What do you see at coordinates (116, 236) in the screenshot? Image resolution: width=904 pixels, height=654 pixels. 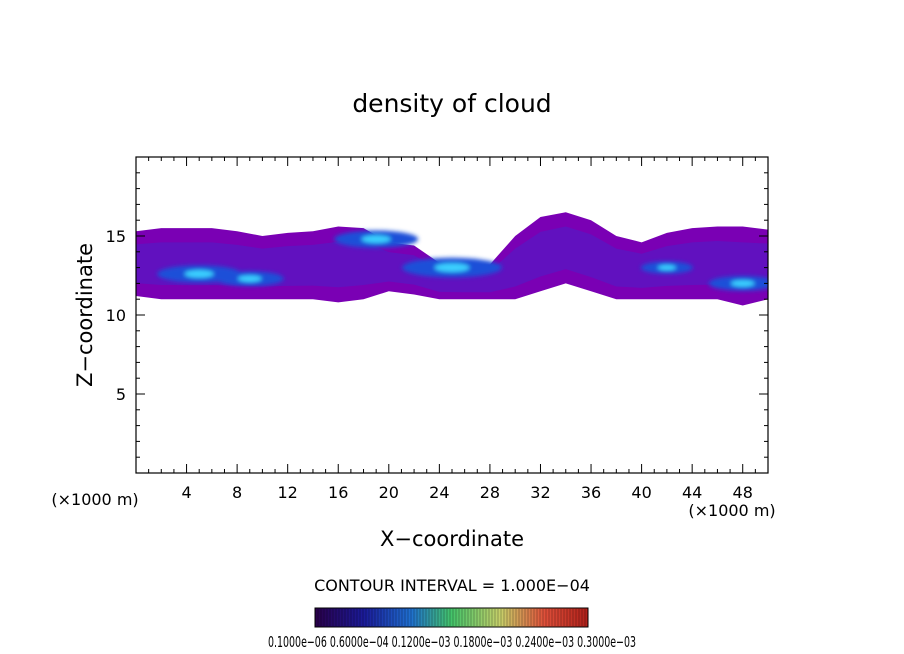 I see `y-tick-label: 15` at bounding box center [116, 236].